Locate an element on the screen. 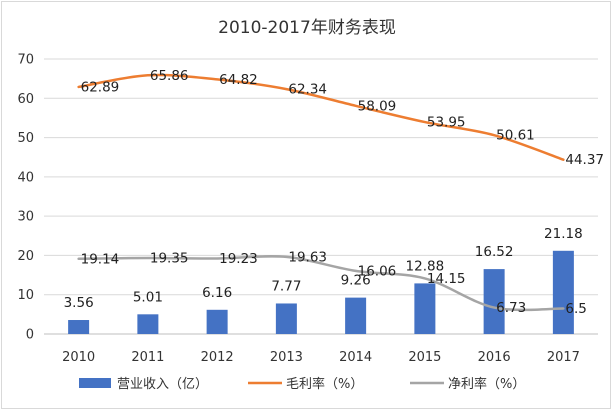  legend-label: 毛利率（%） is located at coordinates (324, 384).